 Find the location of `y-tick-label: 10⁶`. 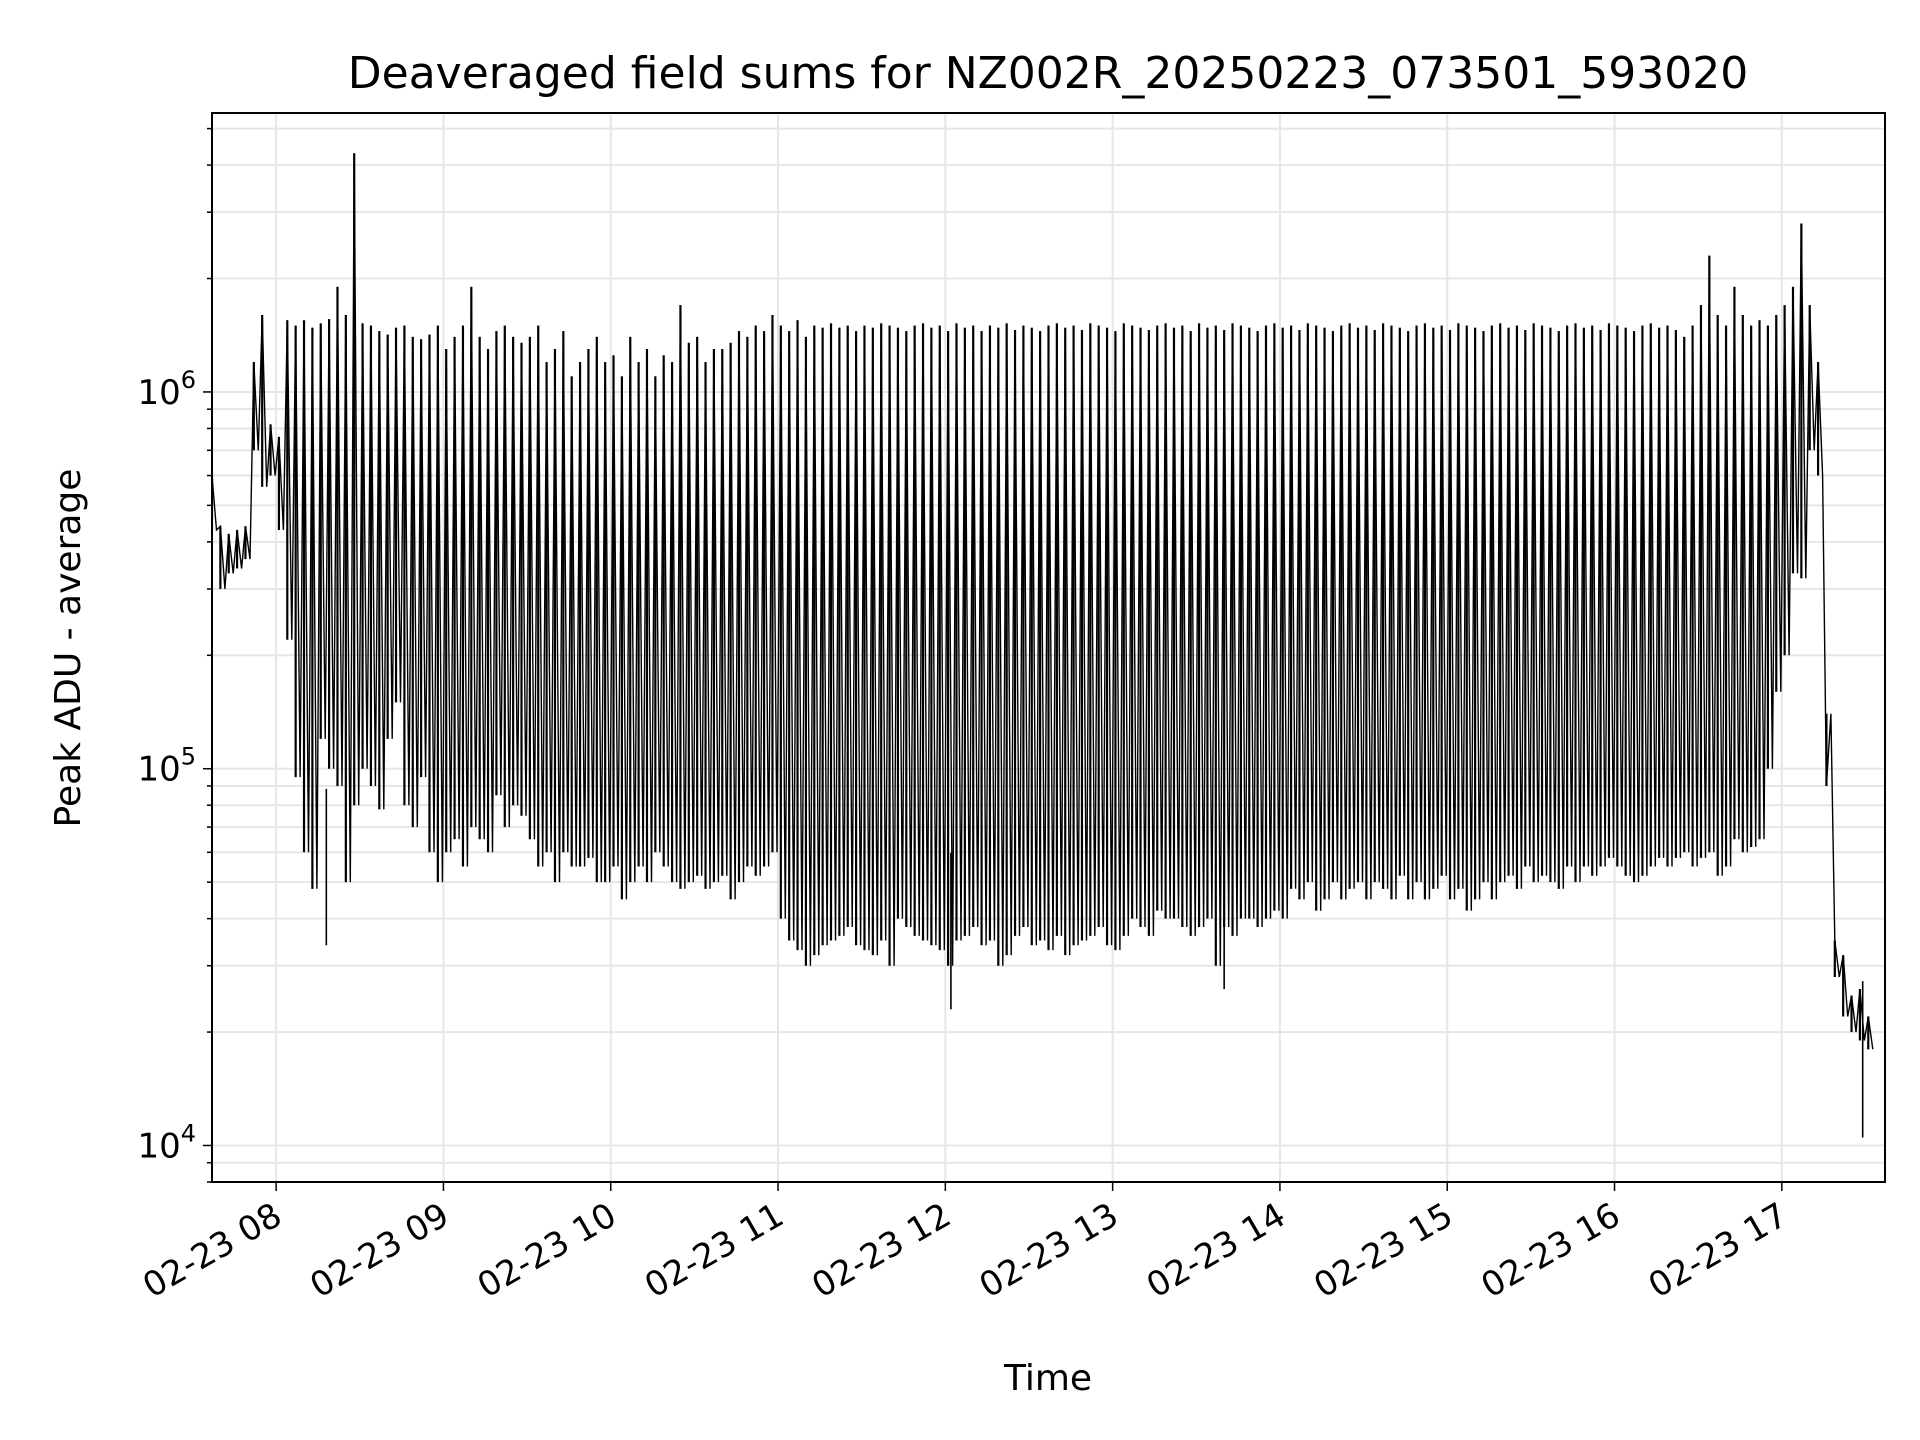

y-tick-label: 10⁶ is located at coordinates (166, 389).